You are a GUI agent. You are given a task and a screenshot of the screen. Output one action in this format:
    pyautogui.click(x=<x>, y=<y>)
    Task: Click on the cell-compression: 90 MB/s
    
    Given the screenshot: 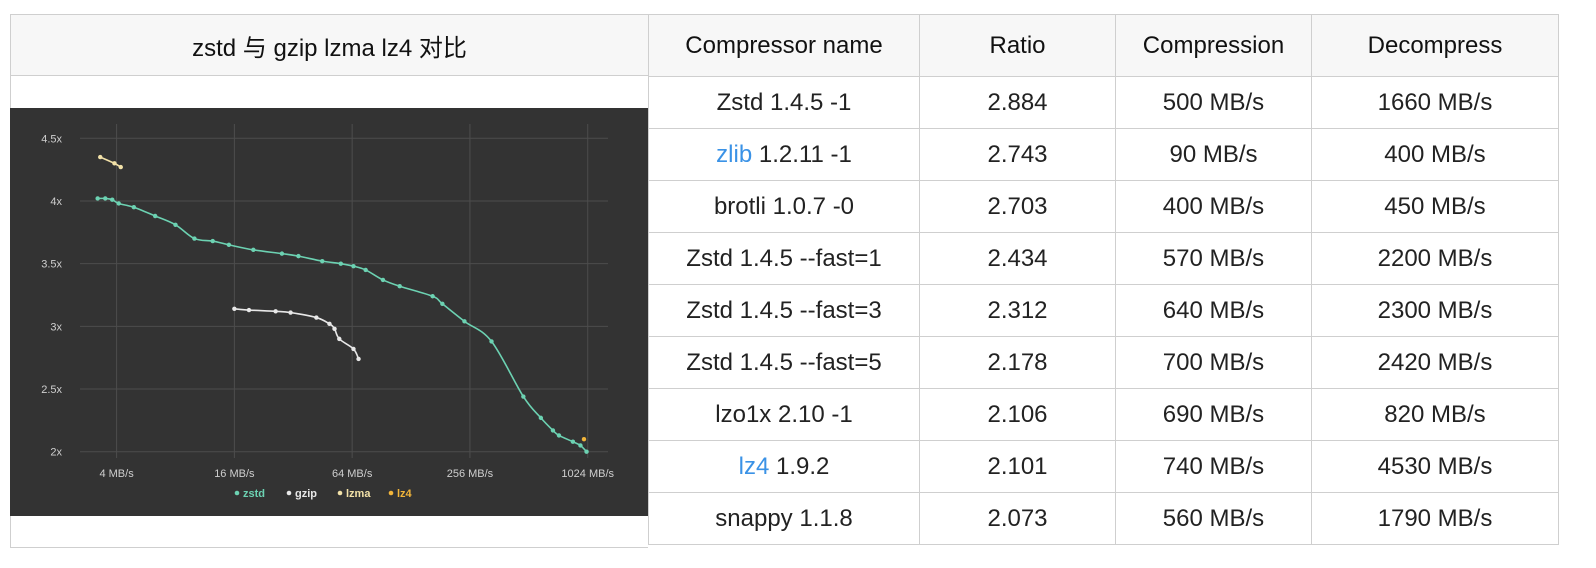 What is the action you would take?
    pyautogui.click(x=1213, y=154)
    